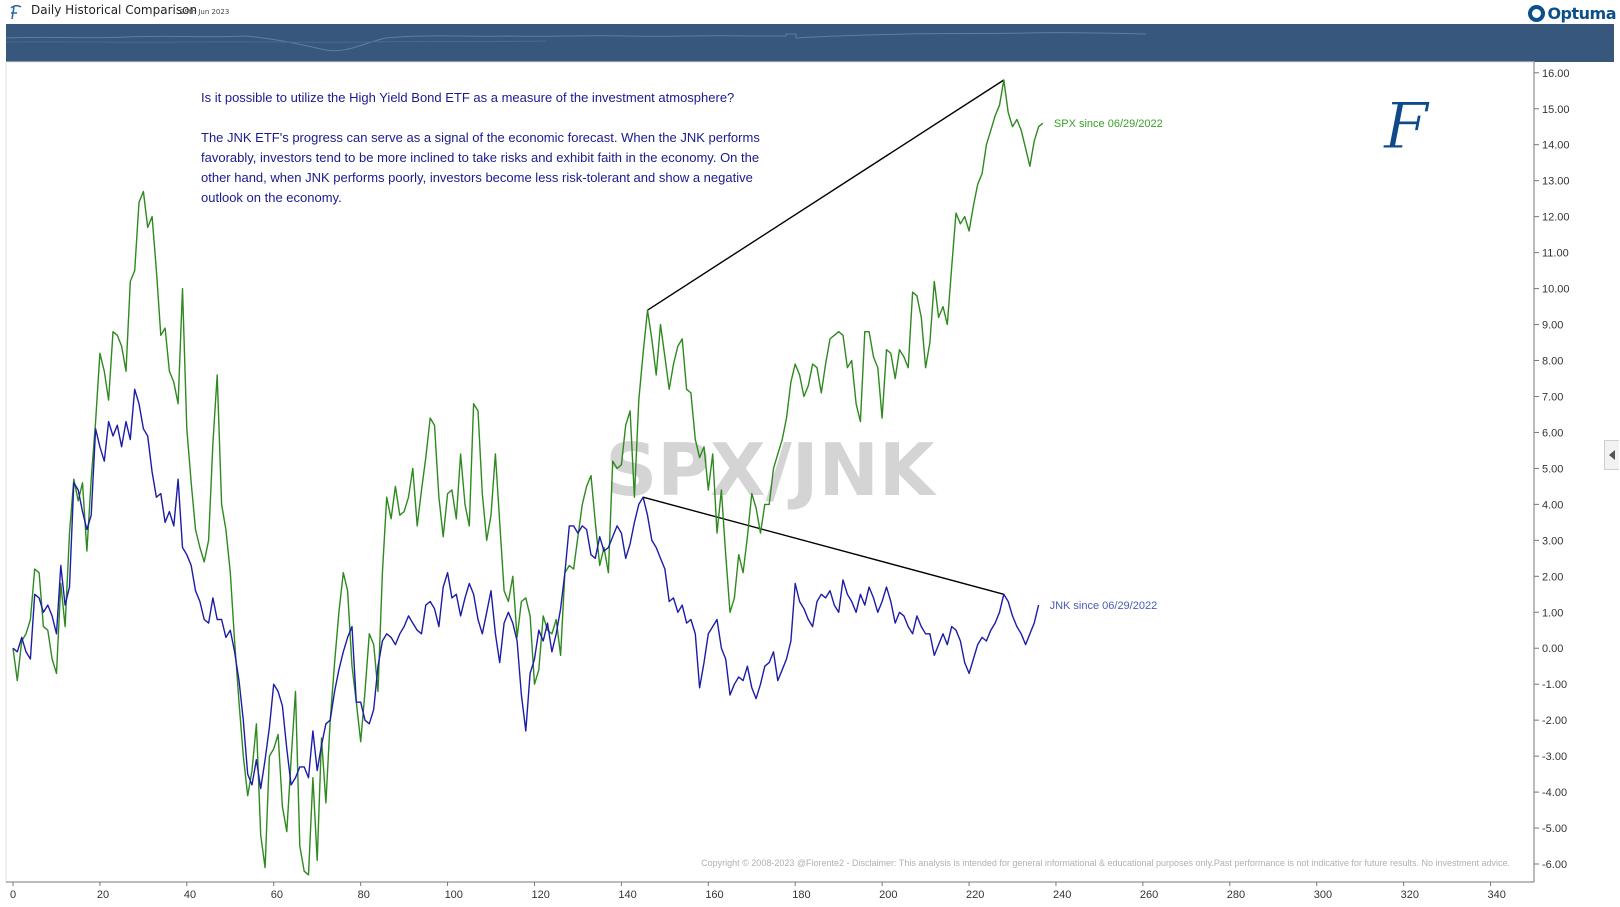 The height and width of the screenshot is (907, 1620). Describe the element at coordinates (1554, 865) in the screenshot. I see `y-tick-label: -6.00` at that location.